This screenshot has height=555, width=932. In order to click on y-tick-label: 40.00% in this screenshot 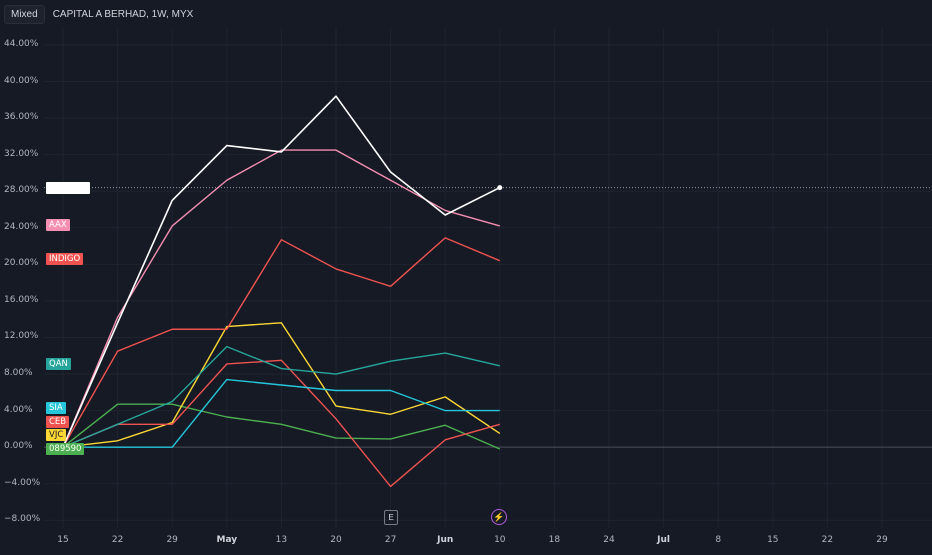, I will do `click(21, 80)`.